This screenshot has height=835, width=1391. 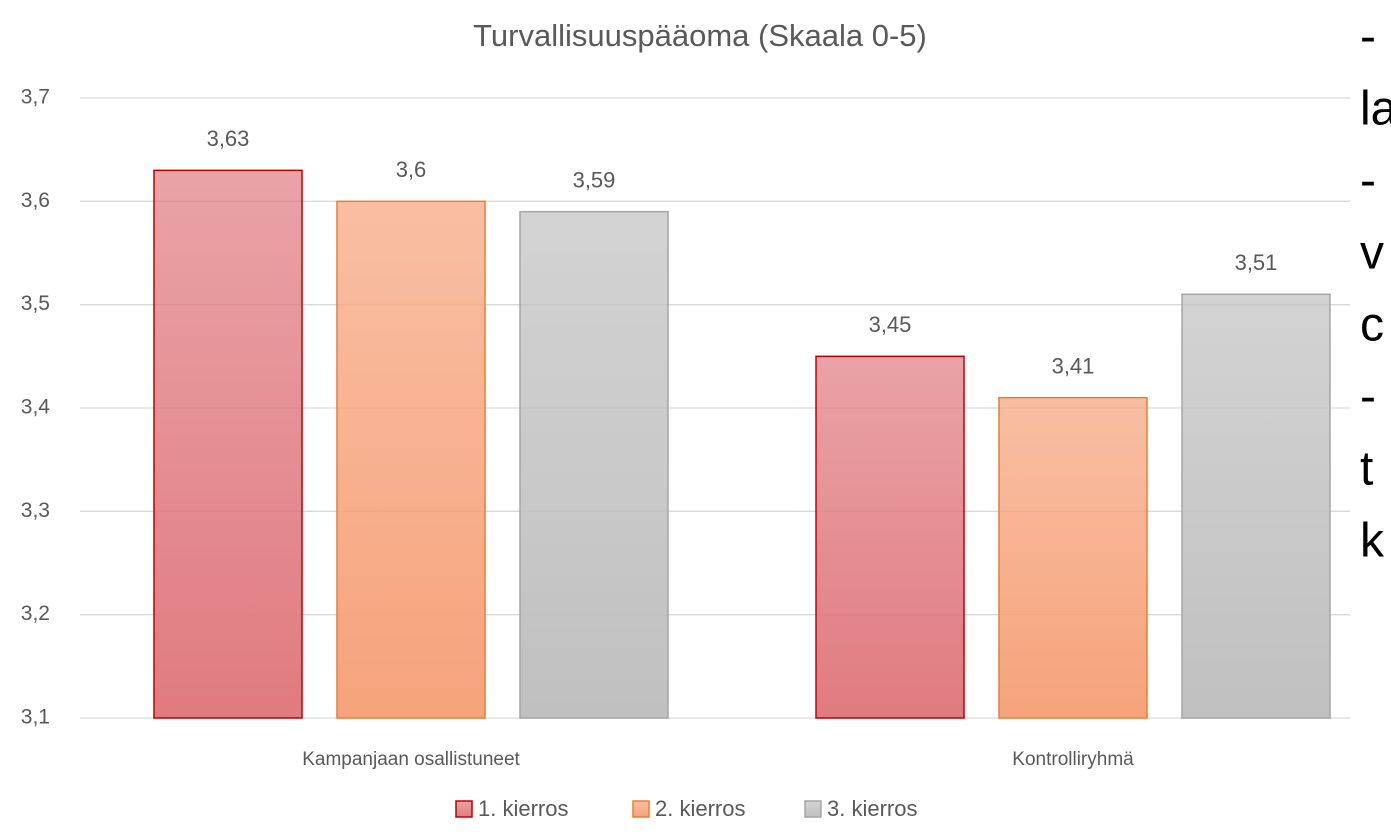 I want to click on y-tick-label: 3,7, so click(x=35, y=97).